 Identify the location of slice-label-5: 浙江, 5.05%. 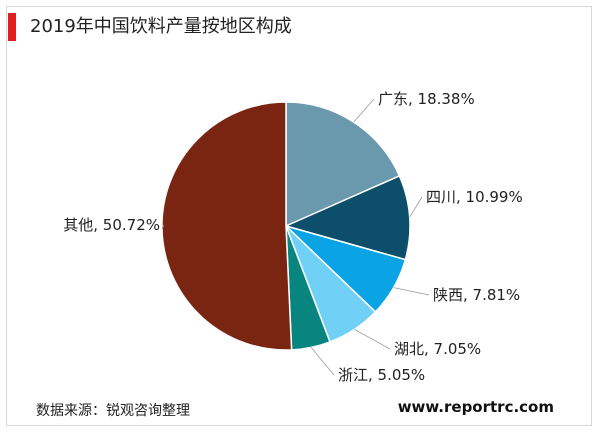
(381, 375).